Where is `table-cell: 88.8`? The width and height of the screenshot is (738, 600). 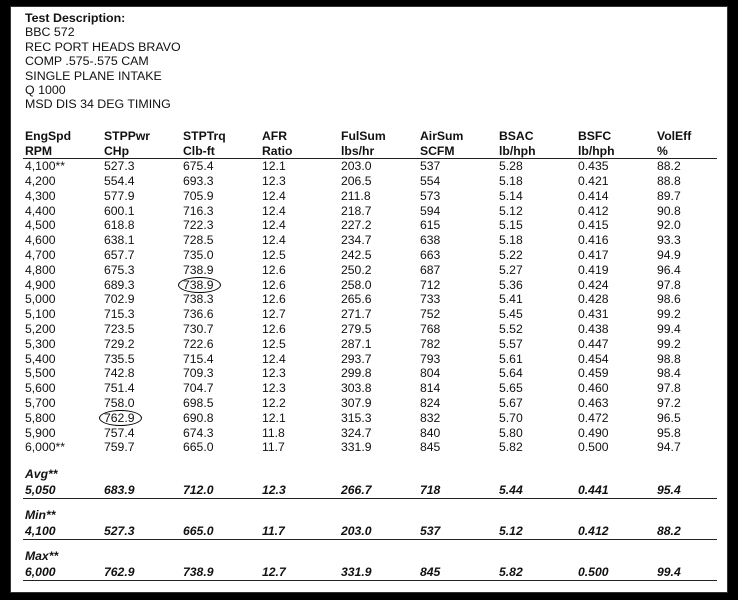 table-cell: 88.8 is located at coordinates (669, 180).